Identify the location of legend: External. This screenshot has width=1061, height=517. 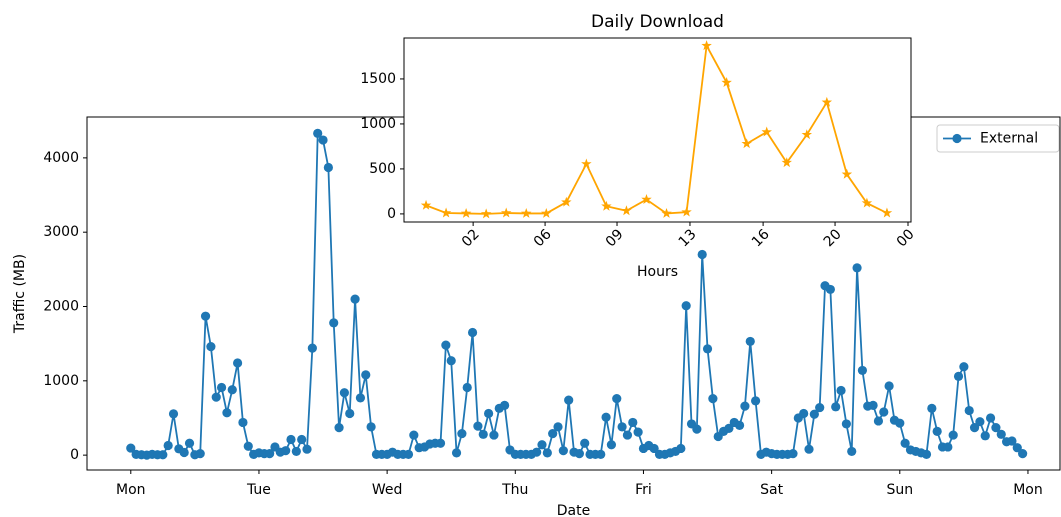
(998, 138).